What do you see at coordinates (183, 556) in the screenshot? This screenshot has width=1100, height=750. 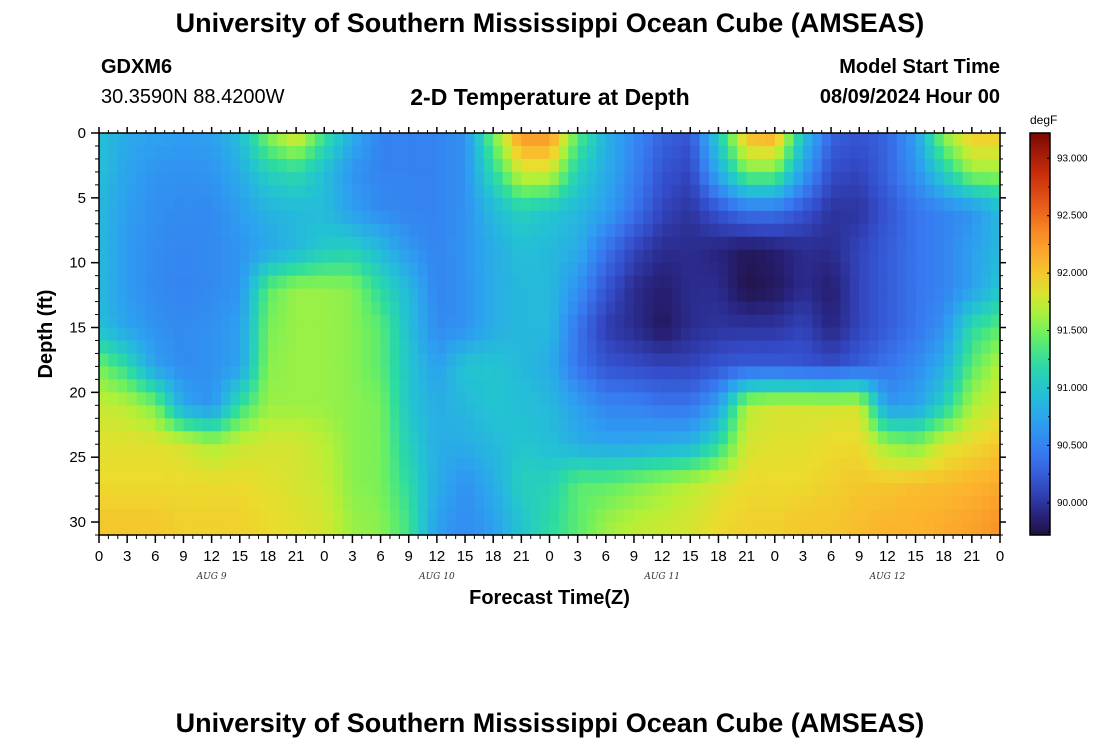 I see `x-tick-label: 9` at bounding box center [183, 556].